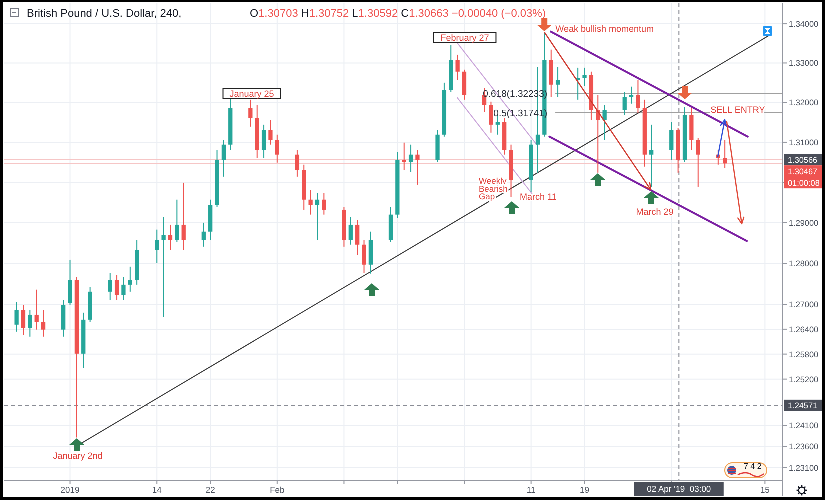 The width and height of the screenshot is (825, 500). What do you see at coordinates (804, 223) in the screenshot?
I see `y-tick-label: 1.29000` at bounding box center [804, 223].